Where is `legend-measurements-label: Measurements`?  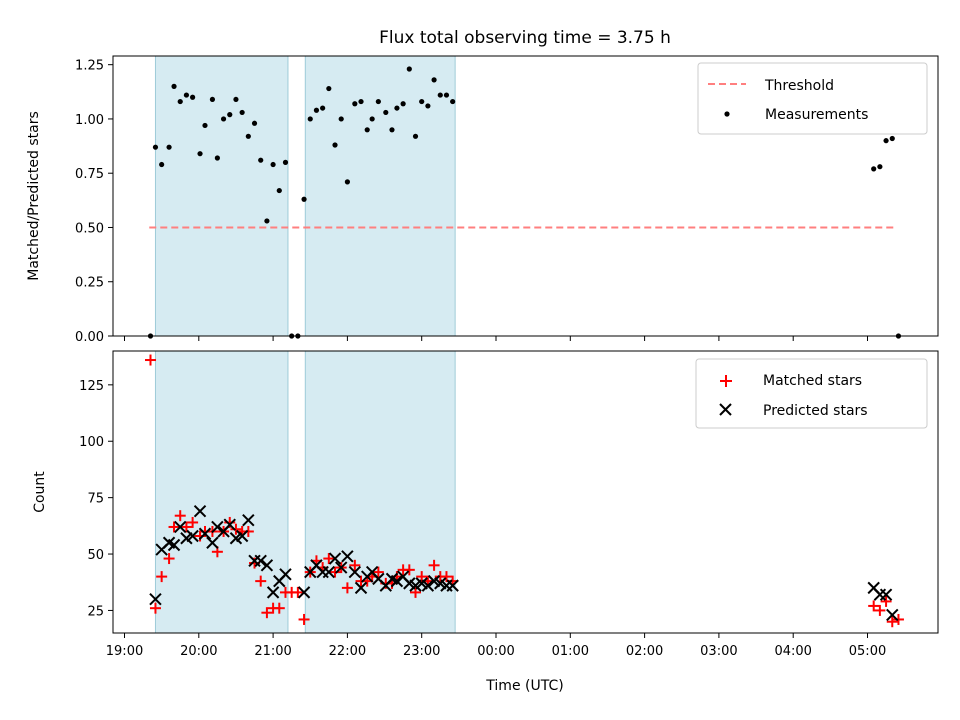
legend-measurements-label: Measurements is located at coordinates (816, 115).